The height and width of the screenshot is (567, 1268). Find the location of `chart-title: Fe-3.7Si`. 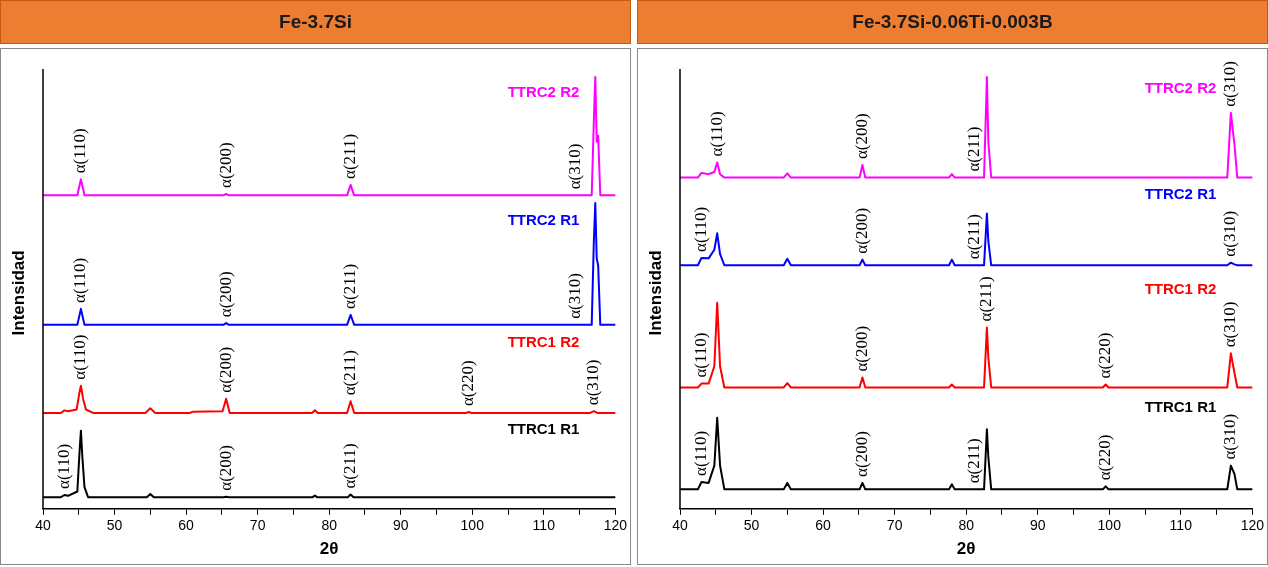

chart-title: Fe-3.7Si is located at coordinates (315, 22).